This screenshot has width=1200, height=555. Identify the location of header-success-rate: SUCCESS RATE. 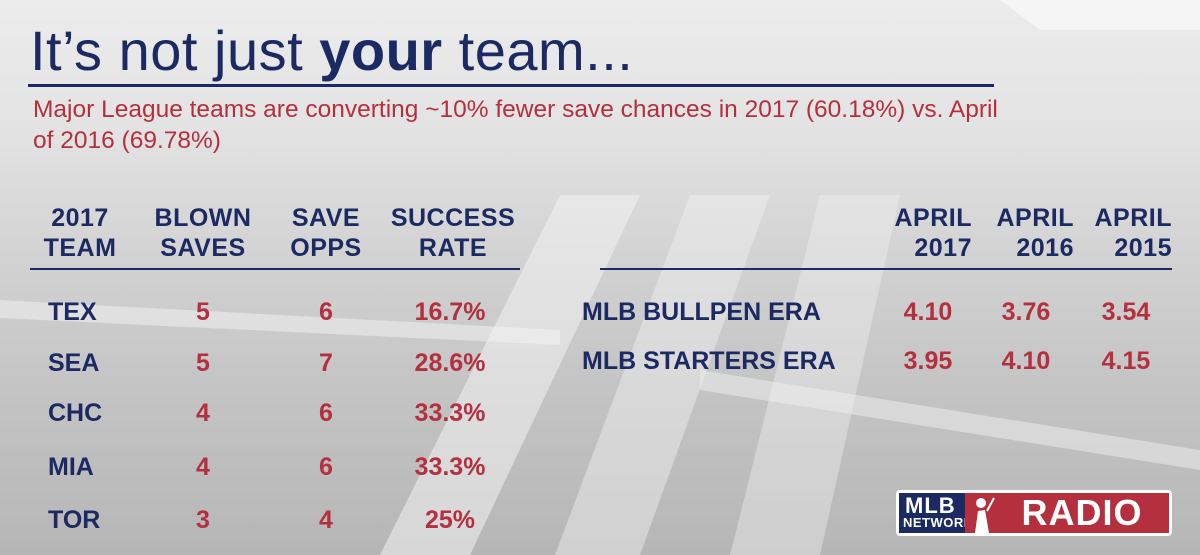
(453, 233).